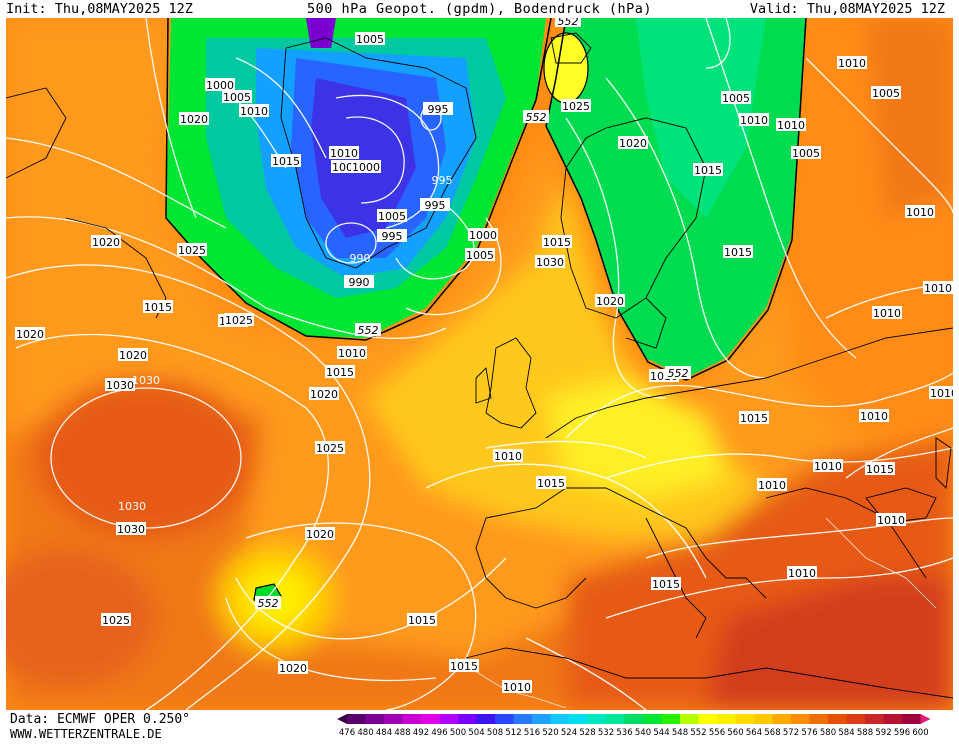 This screenshot has width=959, height=744. I want to click on legend-tick: 592, so click(883, 733).